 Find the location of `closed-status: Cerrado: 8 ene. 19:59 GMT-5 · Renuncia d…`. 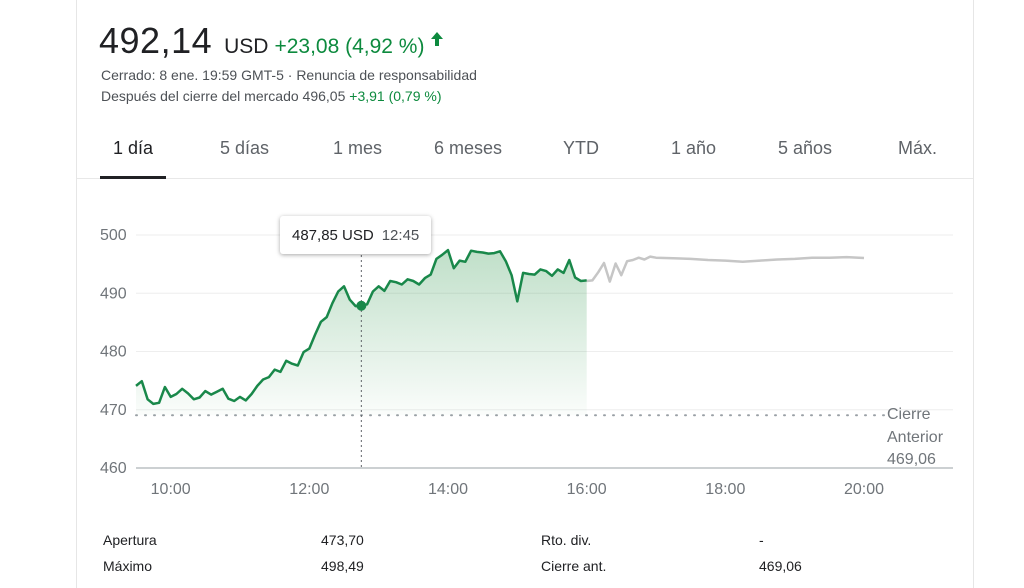

closed-status: Cerrado: 8 ene. 19:59 GMT-5 · Renuncia d… is located at coordinates (289, 75).